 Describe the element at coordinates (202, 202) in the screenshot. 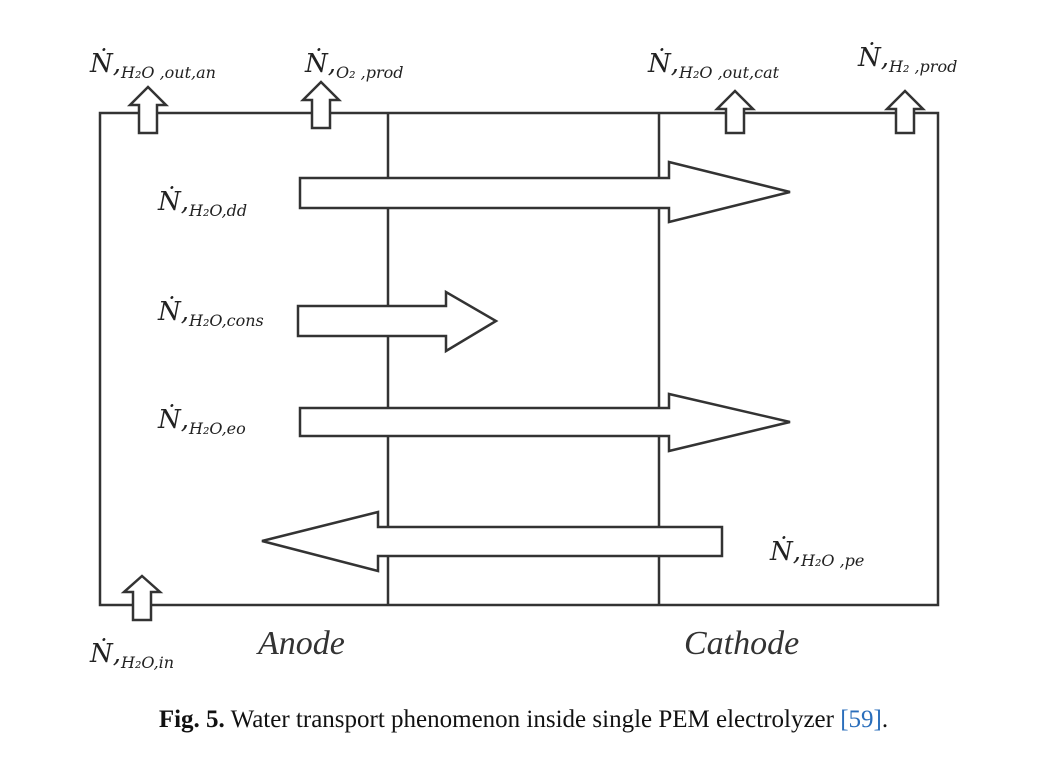

I see `label-h2o-dd: Ṅ,H₂O,dd` at that location.